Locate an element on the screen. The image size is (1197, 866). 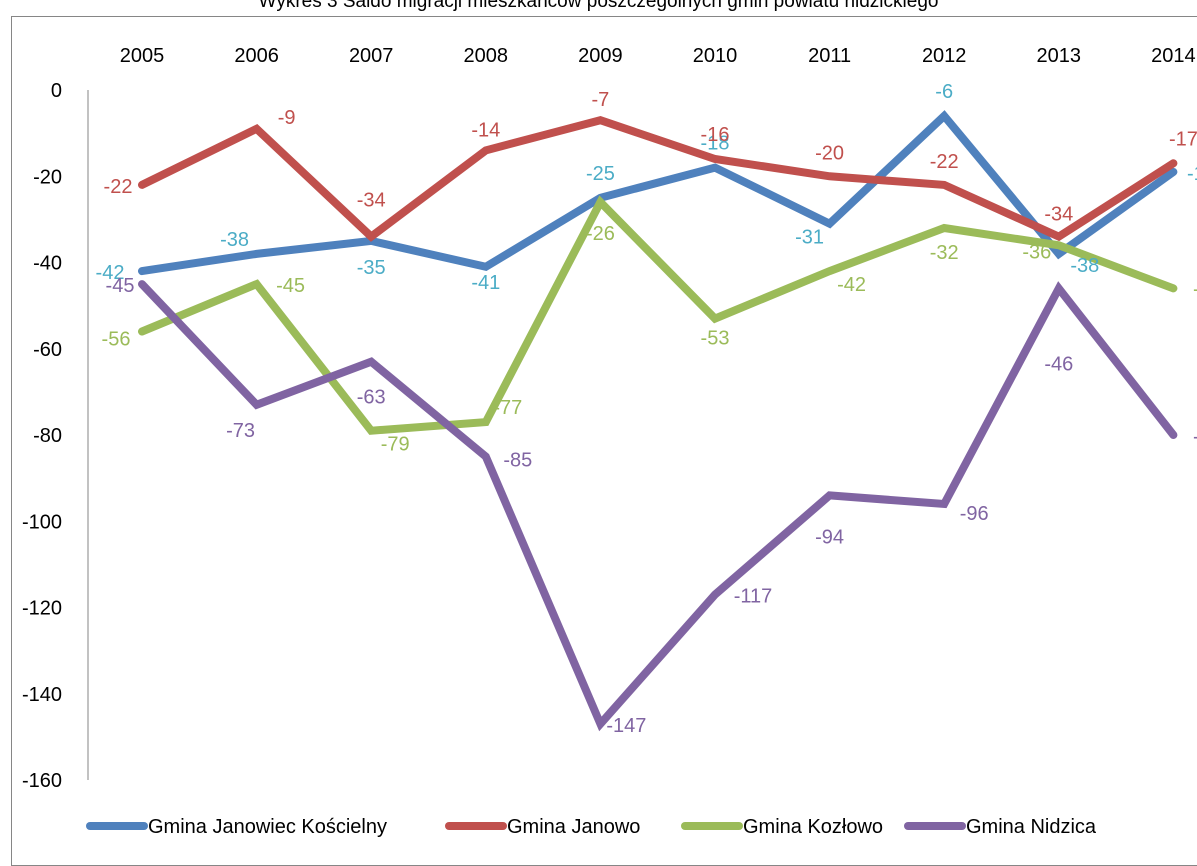
data-label: -9 is located at coordinates (287, 118).